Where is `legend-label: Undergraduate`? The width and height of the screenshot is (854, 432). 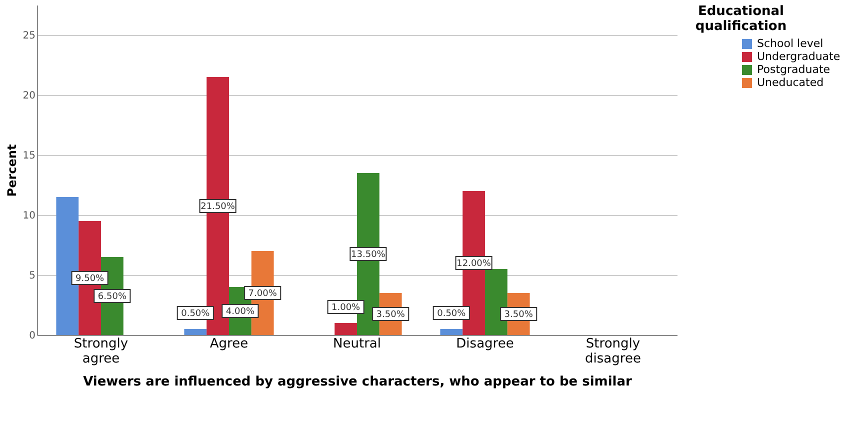
legend-label: Undergraduate is located at coordinates (798, 56).